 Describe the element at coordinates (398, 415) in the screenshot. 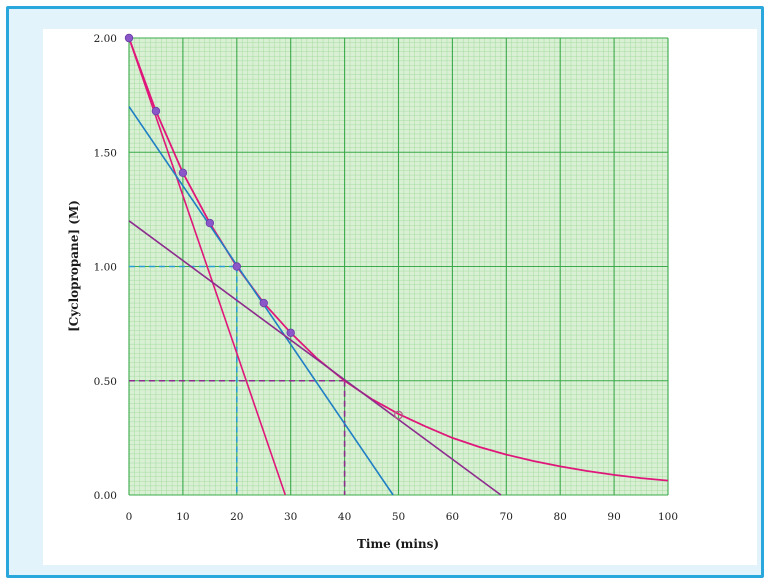

I see `open-data-point` at that location.